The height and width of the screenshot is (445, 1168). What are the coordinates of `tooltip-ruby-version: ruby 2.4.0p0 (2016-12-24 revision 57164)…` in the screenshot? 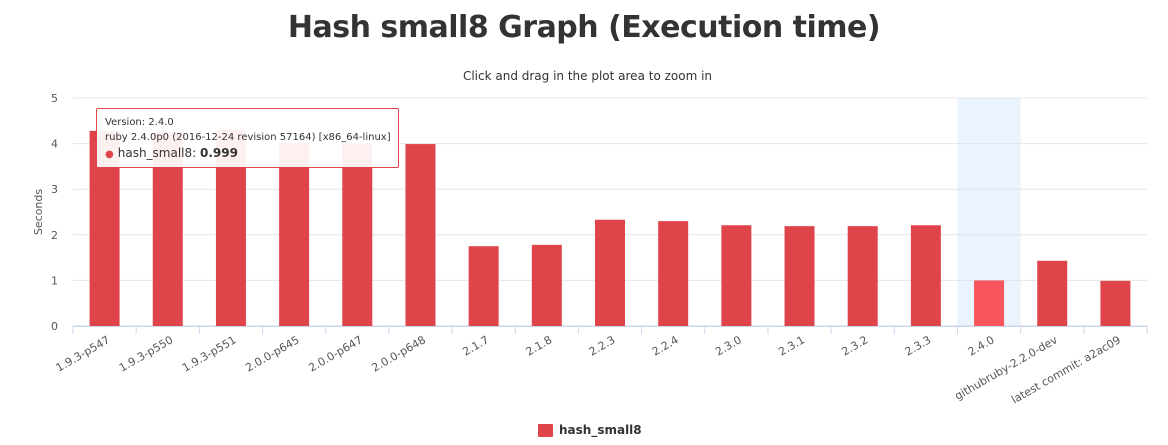 It's located at (248, 137).